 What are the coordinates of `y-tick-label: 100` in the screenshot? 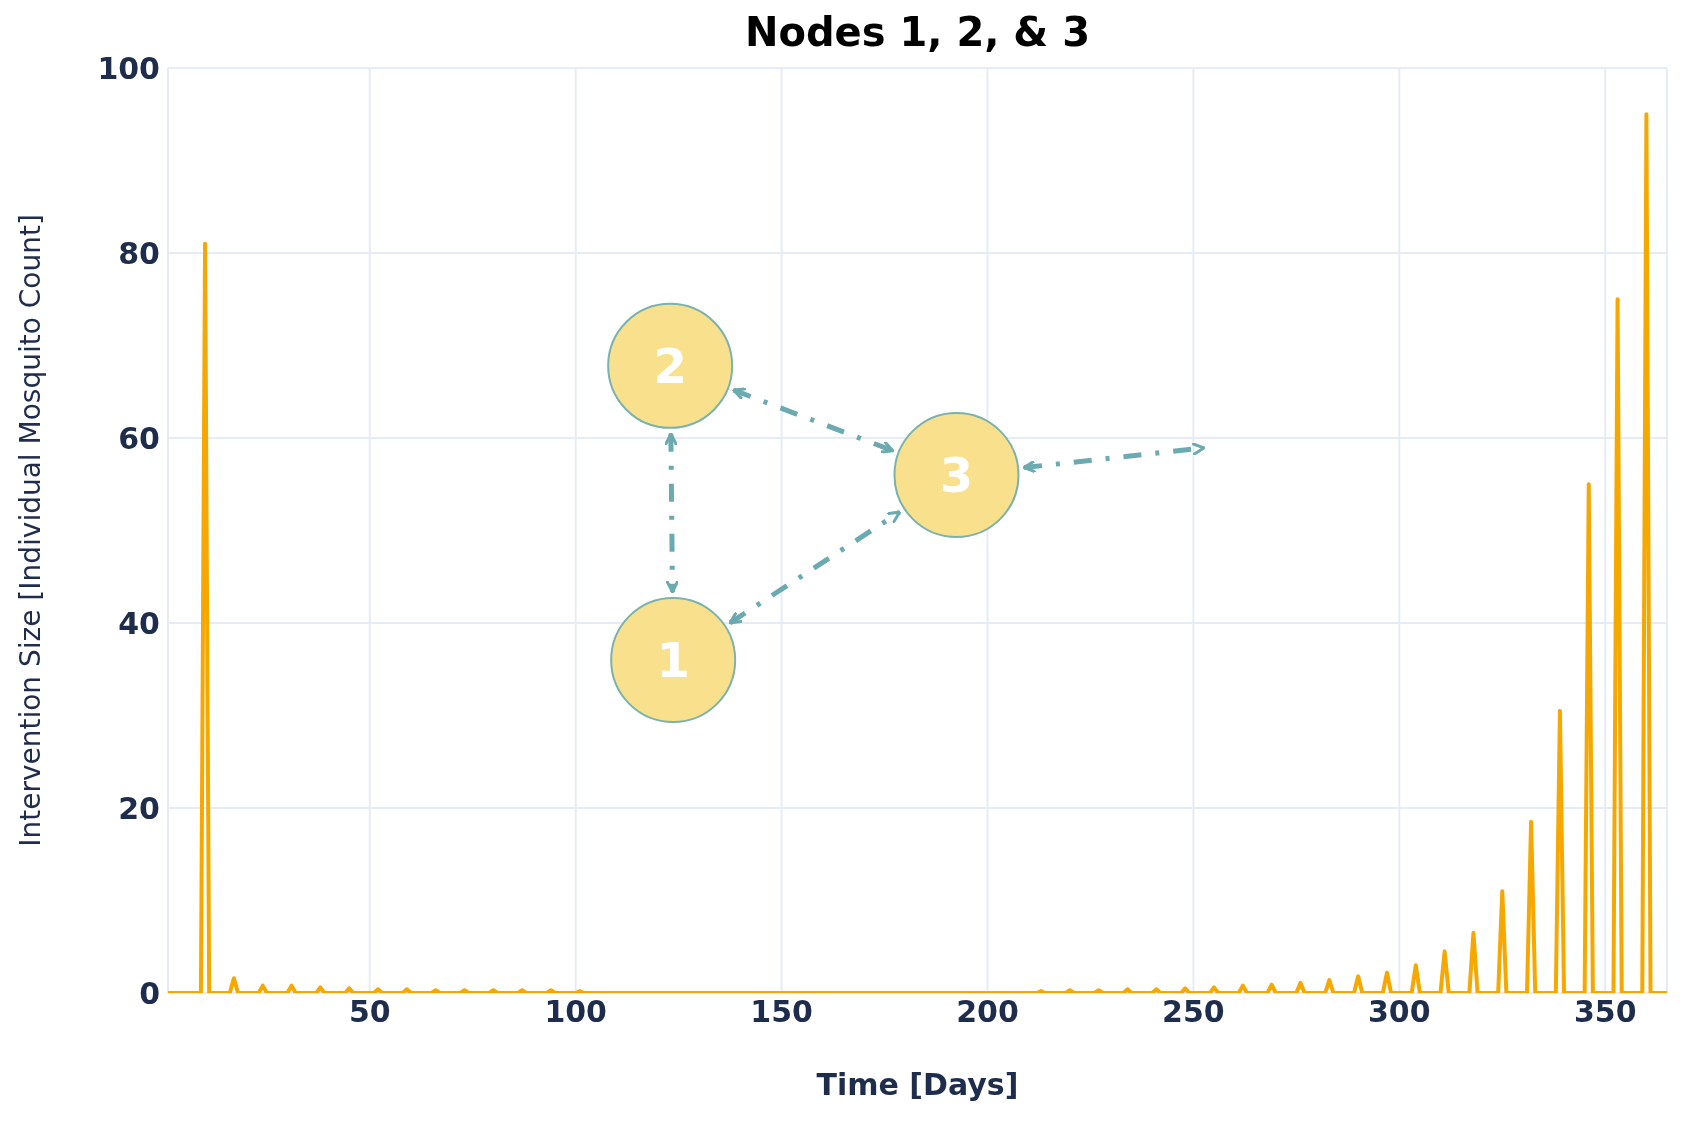 It's located at (128, 68).